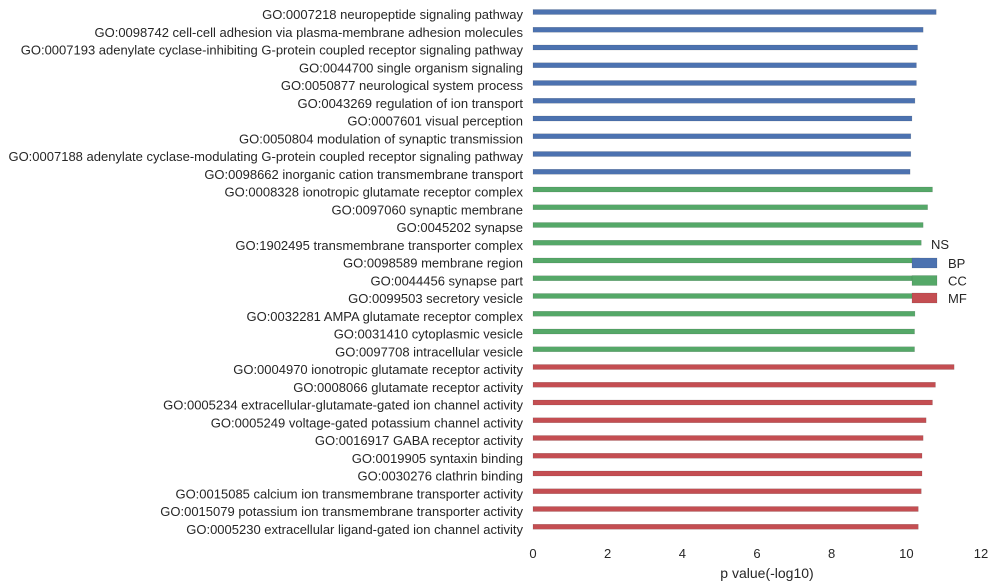 The image size is (993, 587). Describe the element at coordinates (981, 553) in the screenshot. I see `x-tick-label: 12` at that location.